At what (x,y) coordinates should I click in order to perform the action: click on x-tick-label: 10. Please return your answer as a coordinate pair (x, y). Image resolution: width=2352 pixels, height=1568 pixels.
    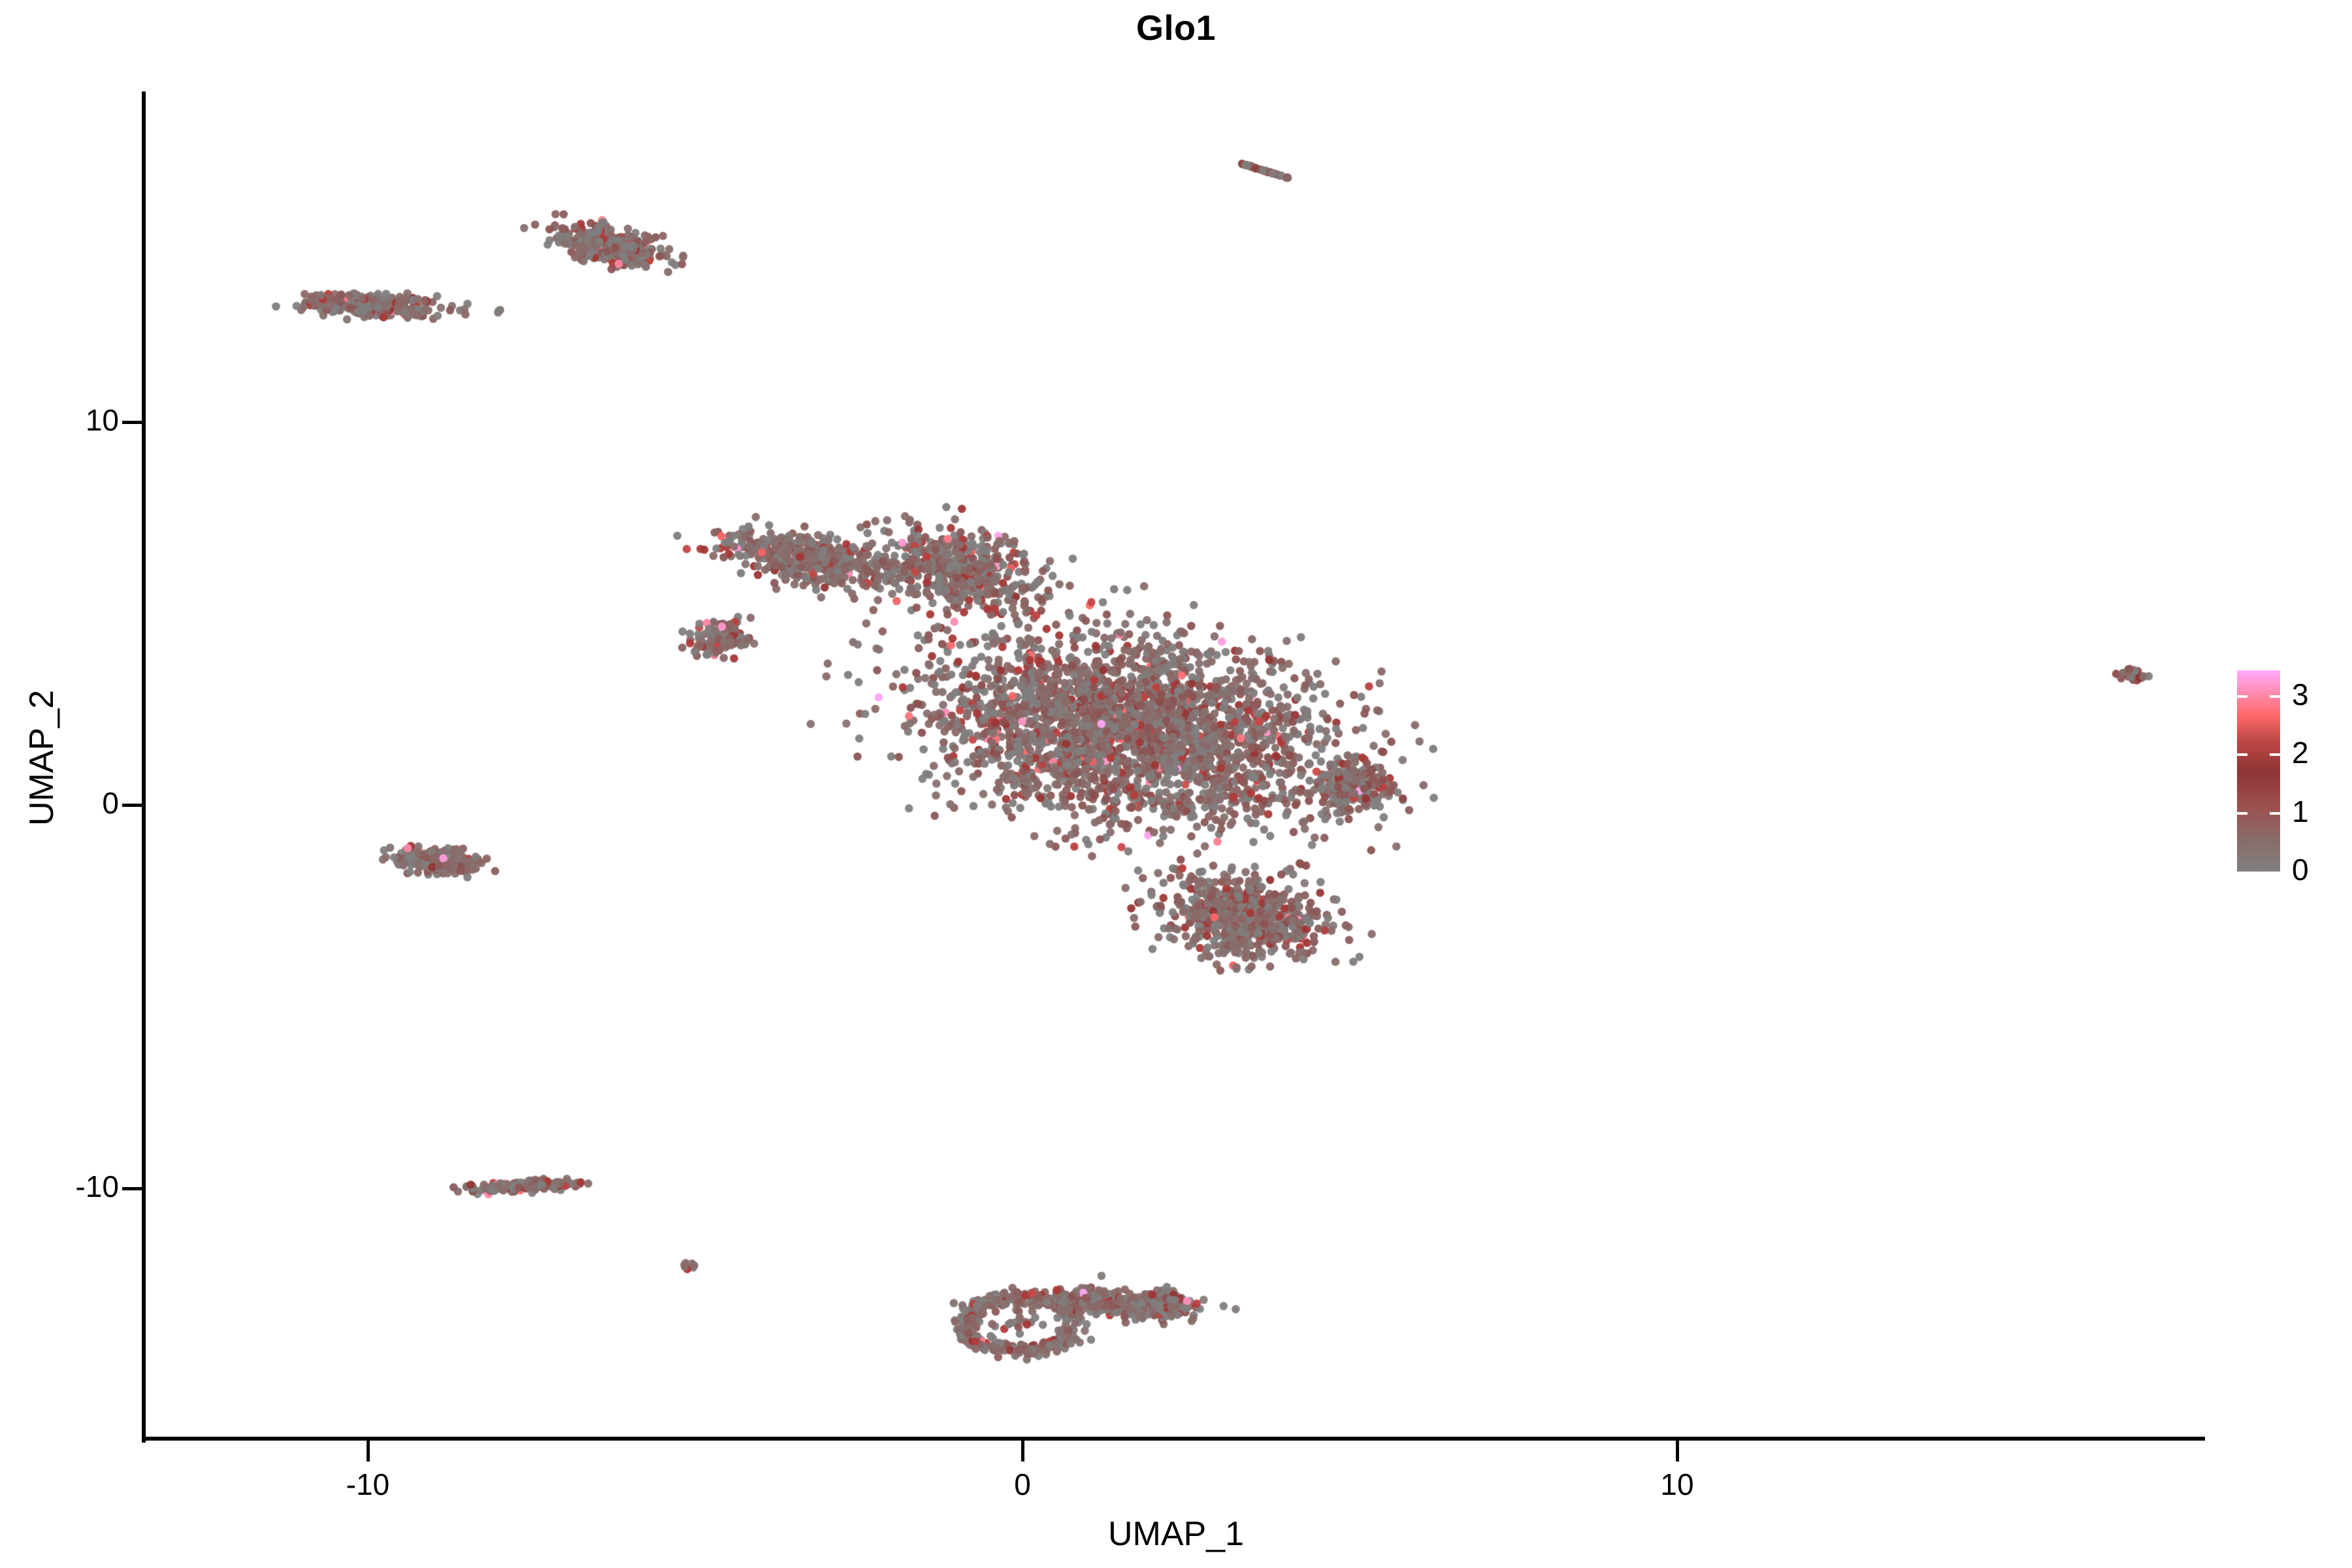
    Looking at the image, I should click on (1677, 1484).